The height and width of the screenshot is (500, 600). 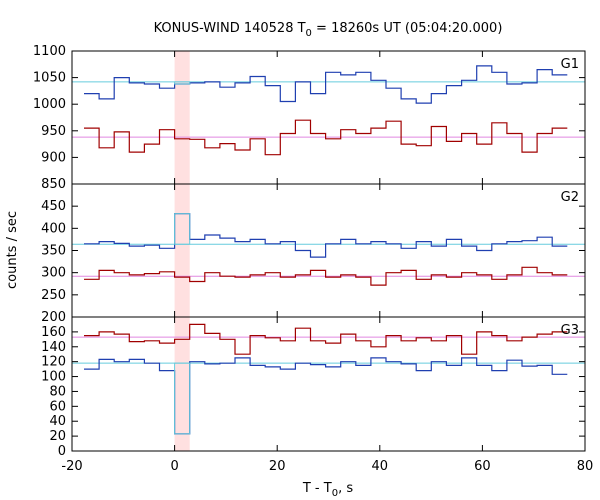 I want to click on y-tick-label-g1: 850, so click(x=53, y=184).